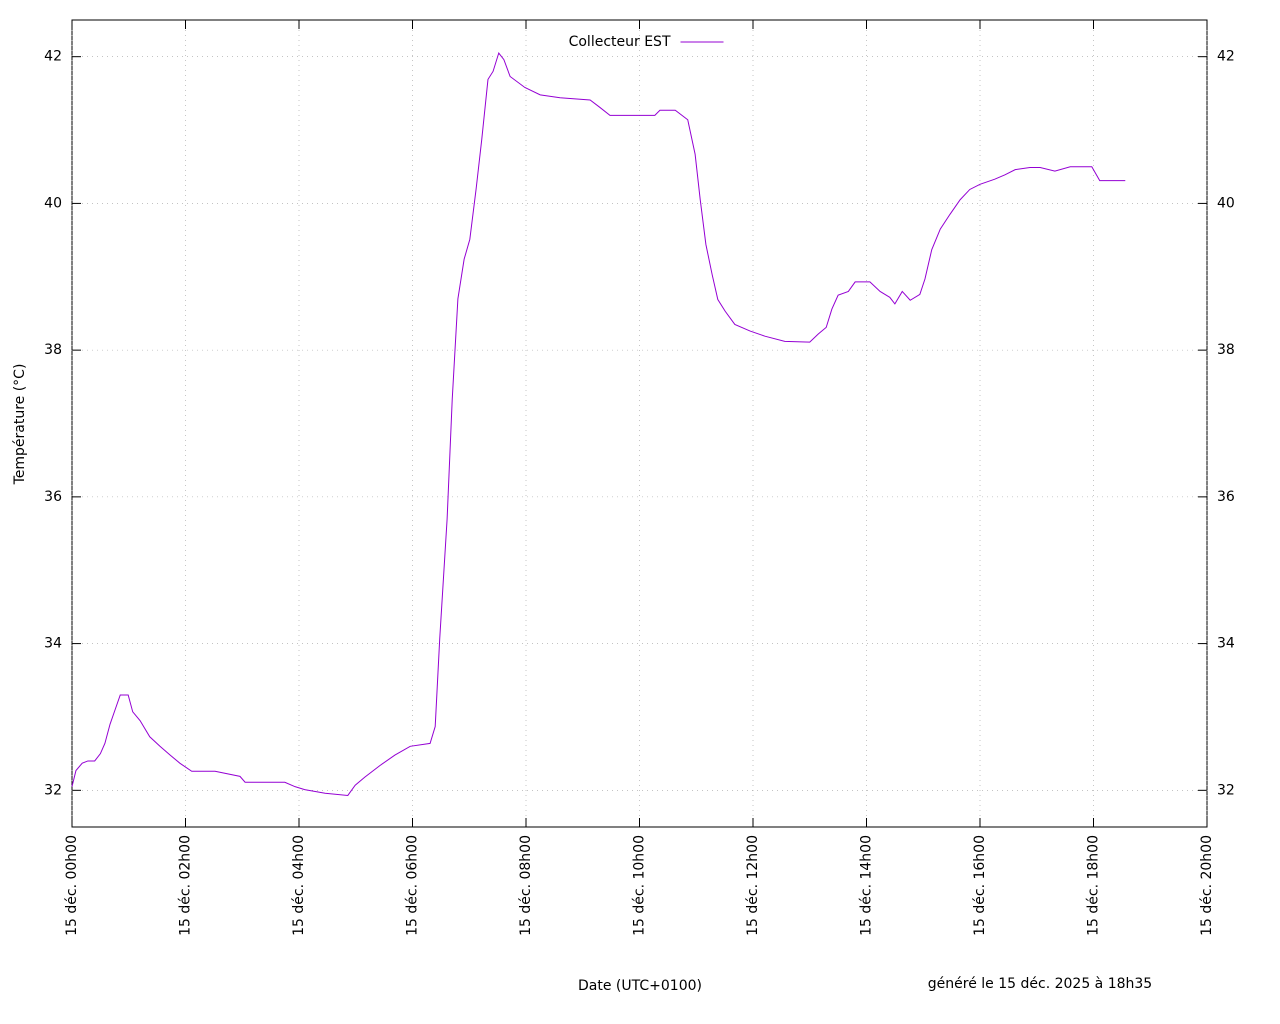 The image size is (1280, 1024). Describe the element at coordinates (526, 885) in the screenshot. I see `x-tick-label: 15 déc. 08h00` at that location.